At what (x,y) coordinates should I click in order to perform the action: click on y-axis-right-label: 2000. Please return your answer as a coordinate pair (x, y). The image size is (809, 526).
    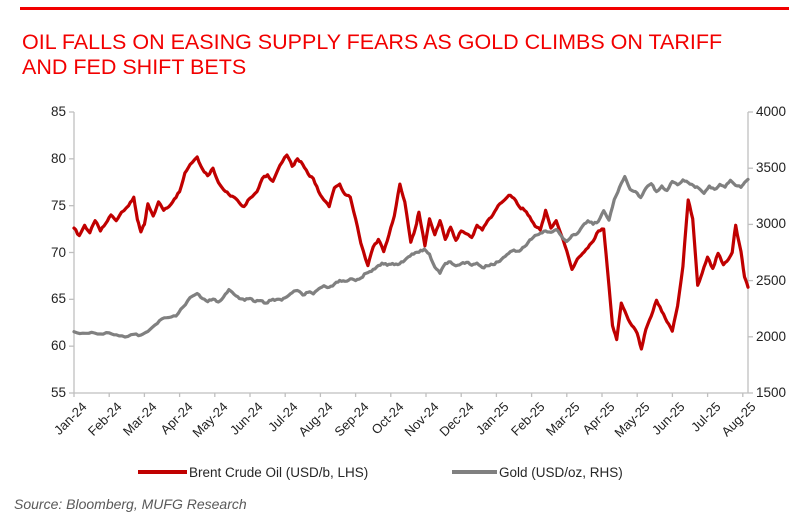
    Looking at the image, I should click on (771, 336).